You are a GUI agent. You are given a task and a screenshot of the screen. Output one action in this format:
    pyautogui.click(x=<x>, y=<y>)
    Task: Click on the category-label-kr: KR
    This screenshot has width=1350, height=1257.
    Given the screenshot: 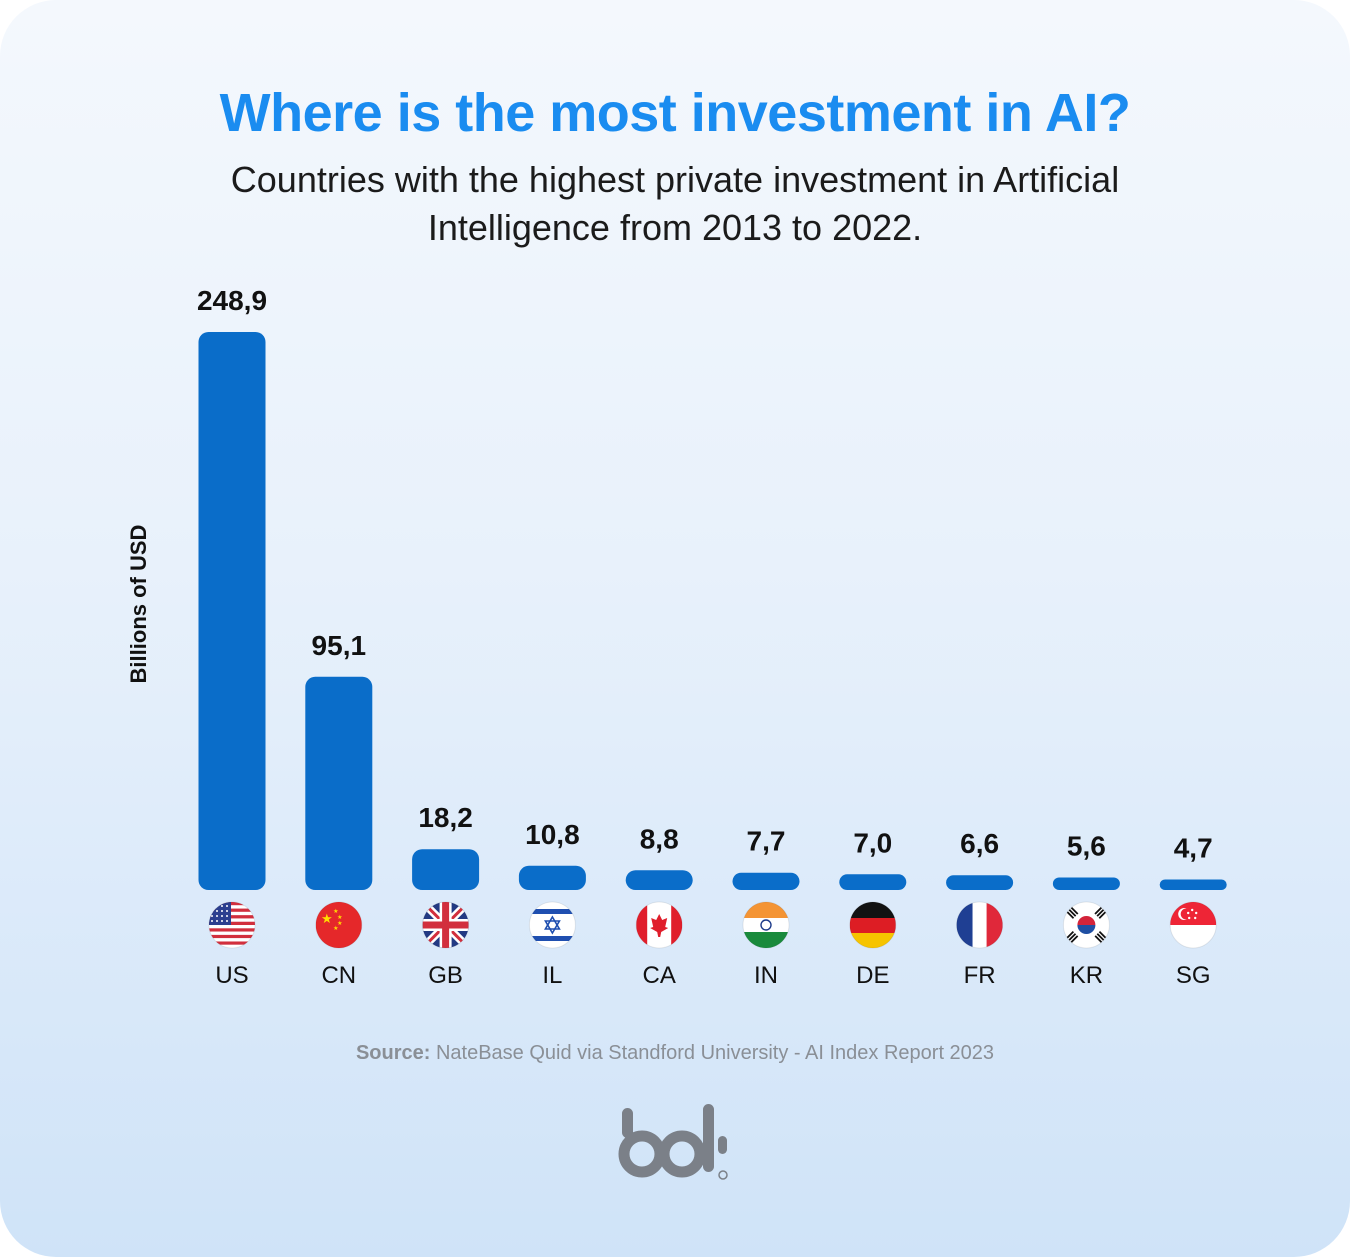 What is the action you would take?
    pyautogui.click(x=1086, y=975)
    